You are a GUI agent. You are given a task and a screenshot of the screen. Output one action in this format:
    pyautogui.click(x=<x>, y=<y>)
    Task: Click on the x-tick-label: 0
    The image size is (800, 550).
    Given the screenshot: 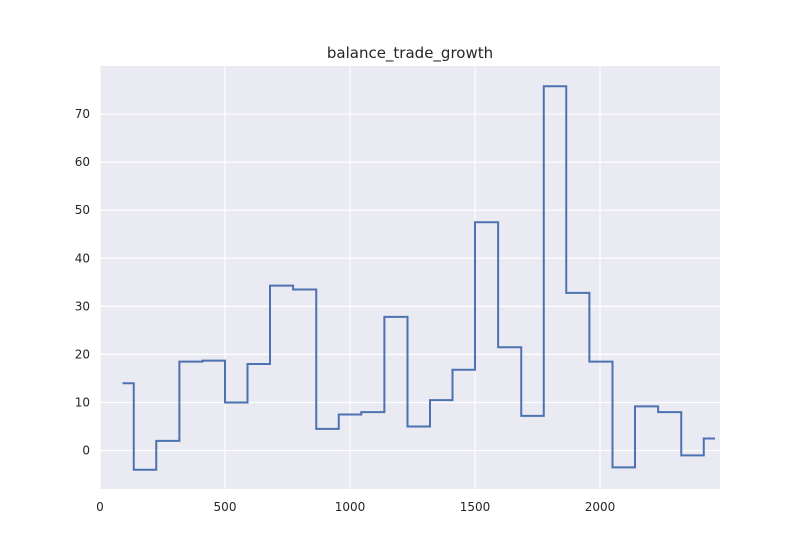 What is the action you would take?
    pyautogui.click(x=100, y=507)
    